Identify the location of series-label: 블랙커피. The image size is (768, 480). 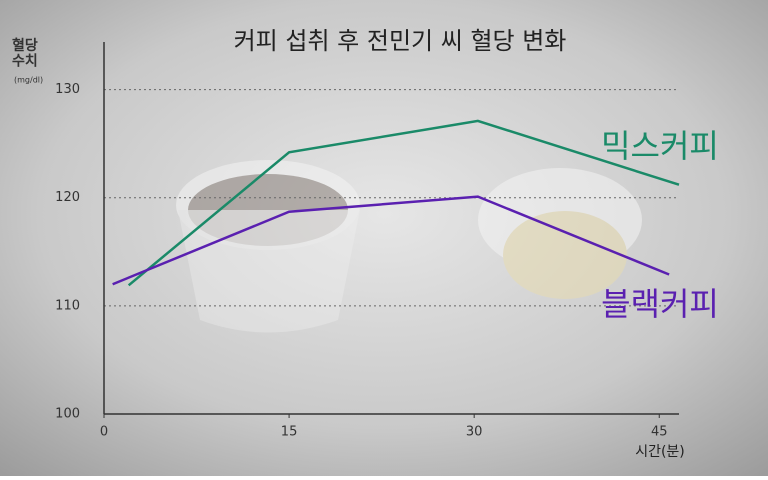
(660, 304).